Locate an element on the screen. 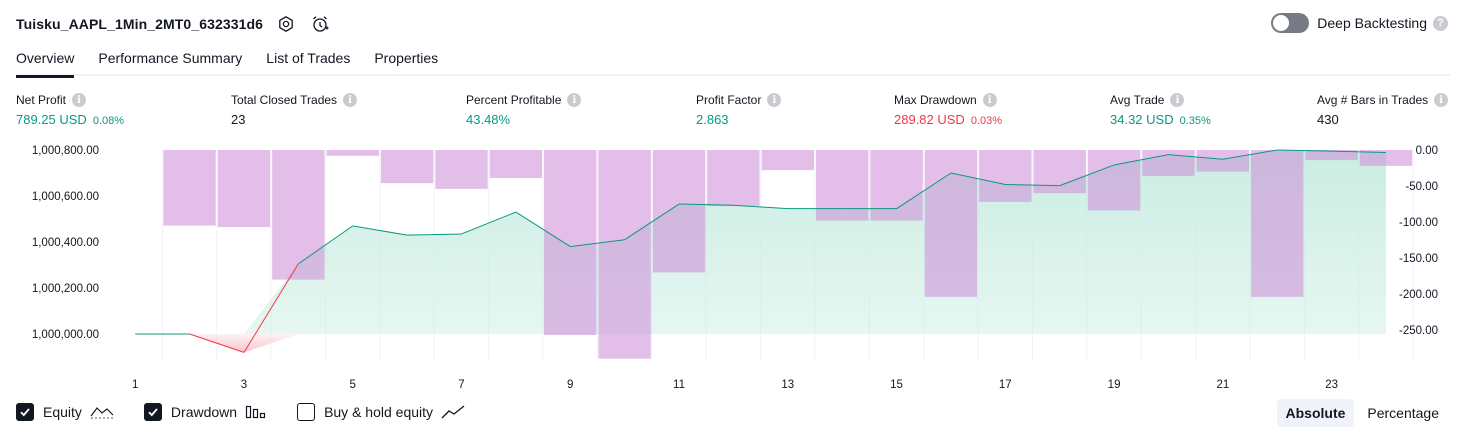  y-left-tick-label: 1,000,200.00 is located at coordinates (65, 289).